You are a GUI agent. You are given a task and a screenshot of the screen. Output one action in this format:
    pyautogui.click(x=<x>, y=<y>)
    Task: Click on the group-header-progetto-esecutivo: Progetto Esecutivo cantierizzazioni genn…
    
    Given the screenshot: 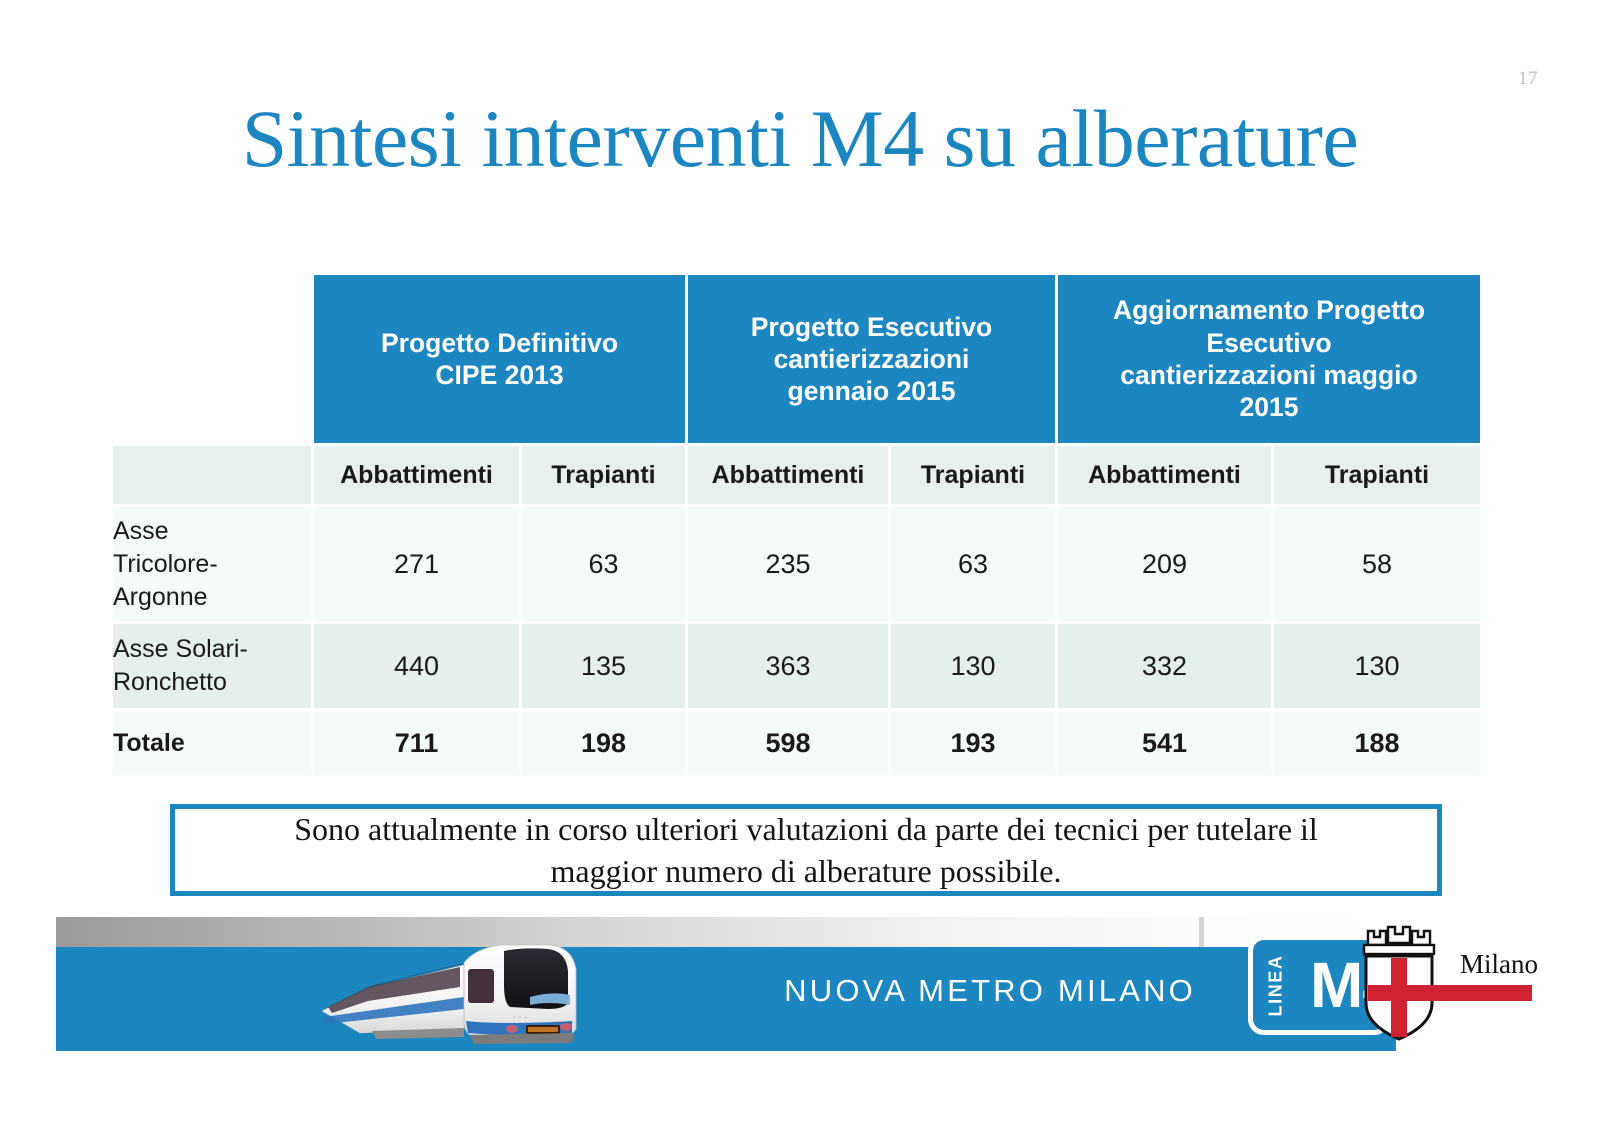 What is the action you would take?
    pyautogui.click(x=871, y=359)
    